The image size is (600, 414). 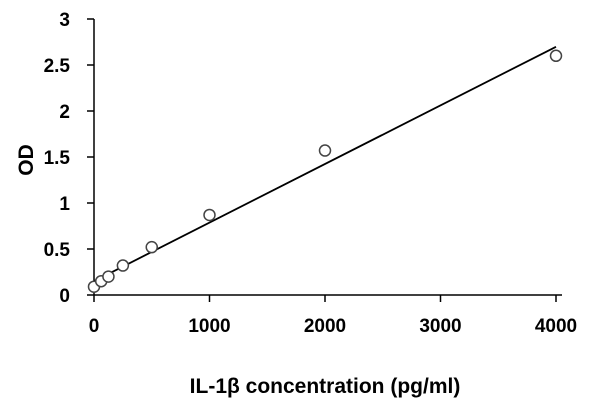 What do you see at coordinates (64, 204) in the screenshot?
I see `y-tick-label: 1` at bounding box center [64, 204].